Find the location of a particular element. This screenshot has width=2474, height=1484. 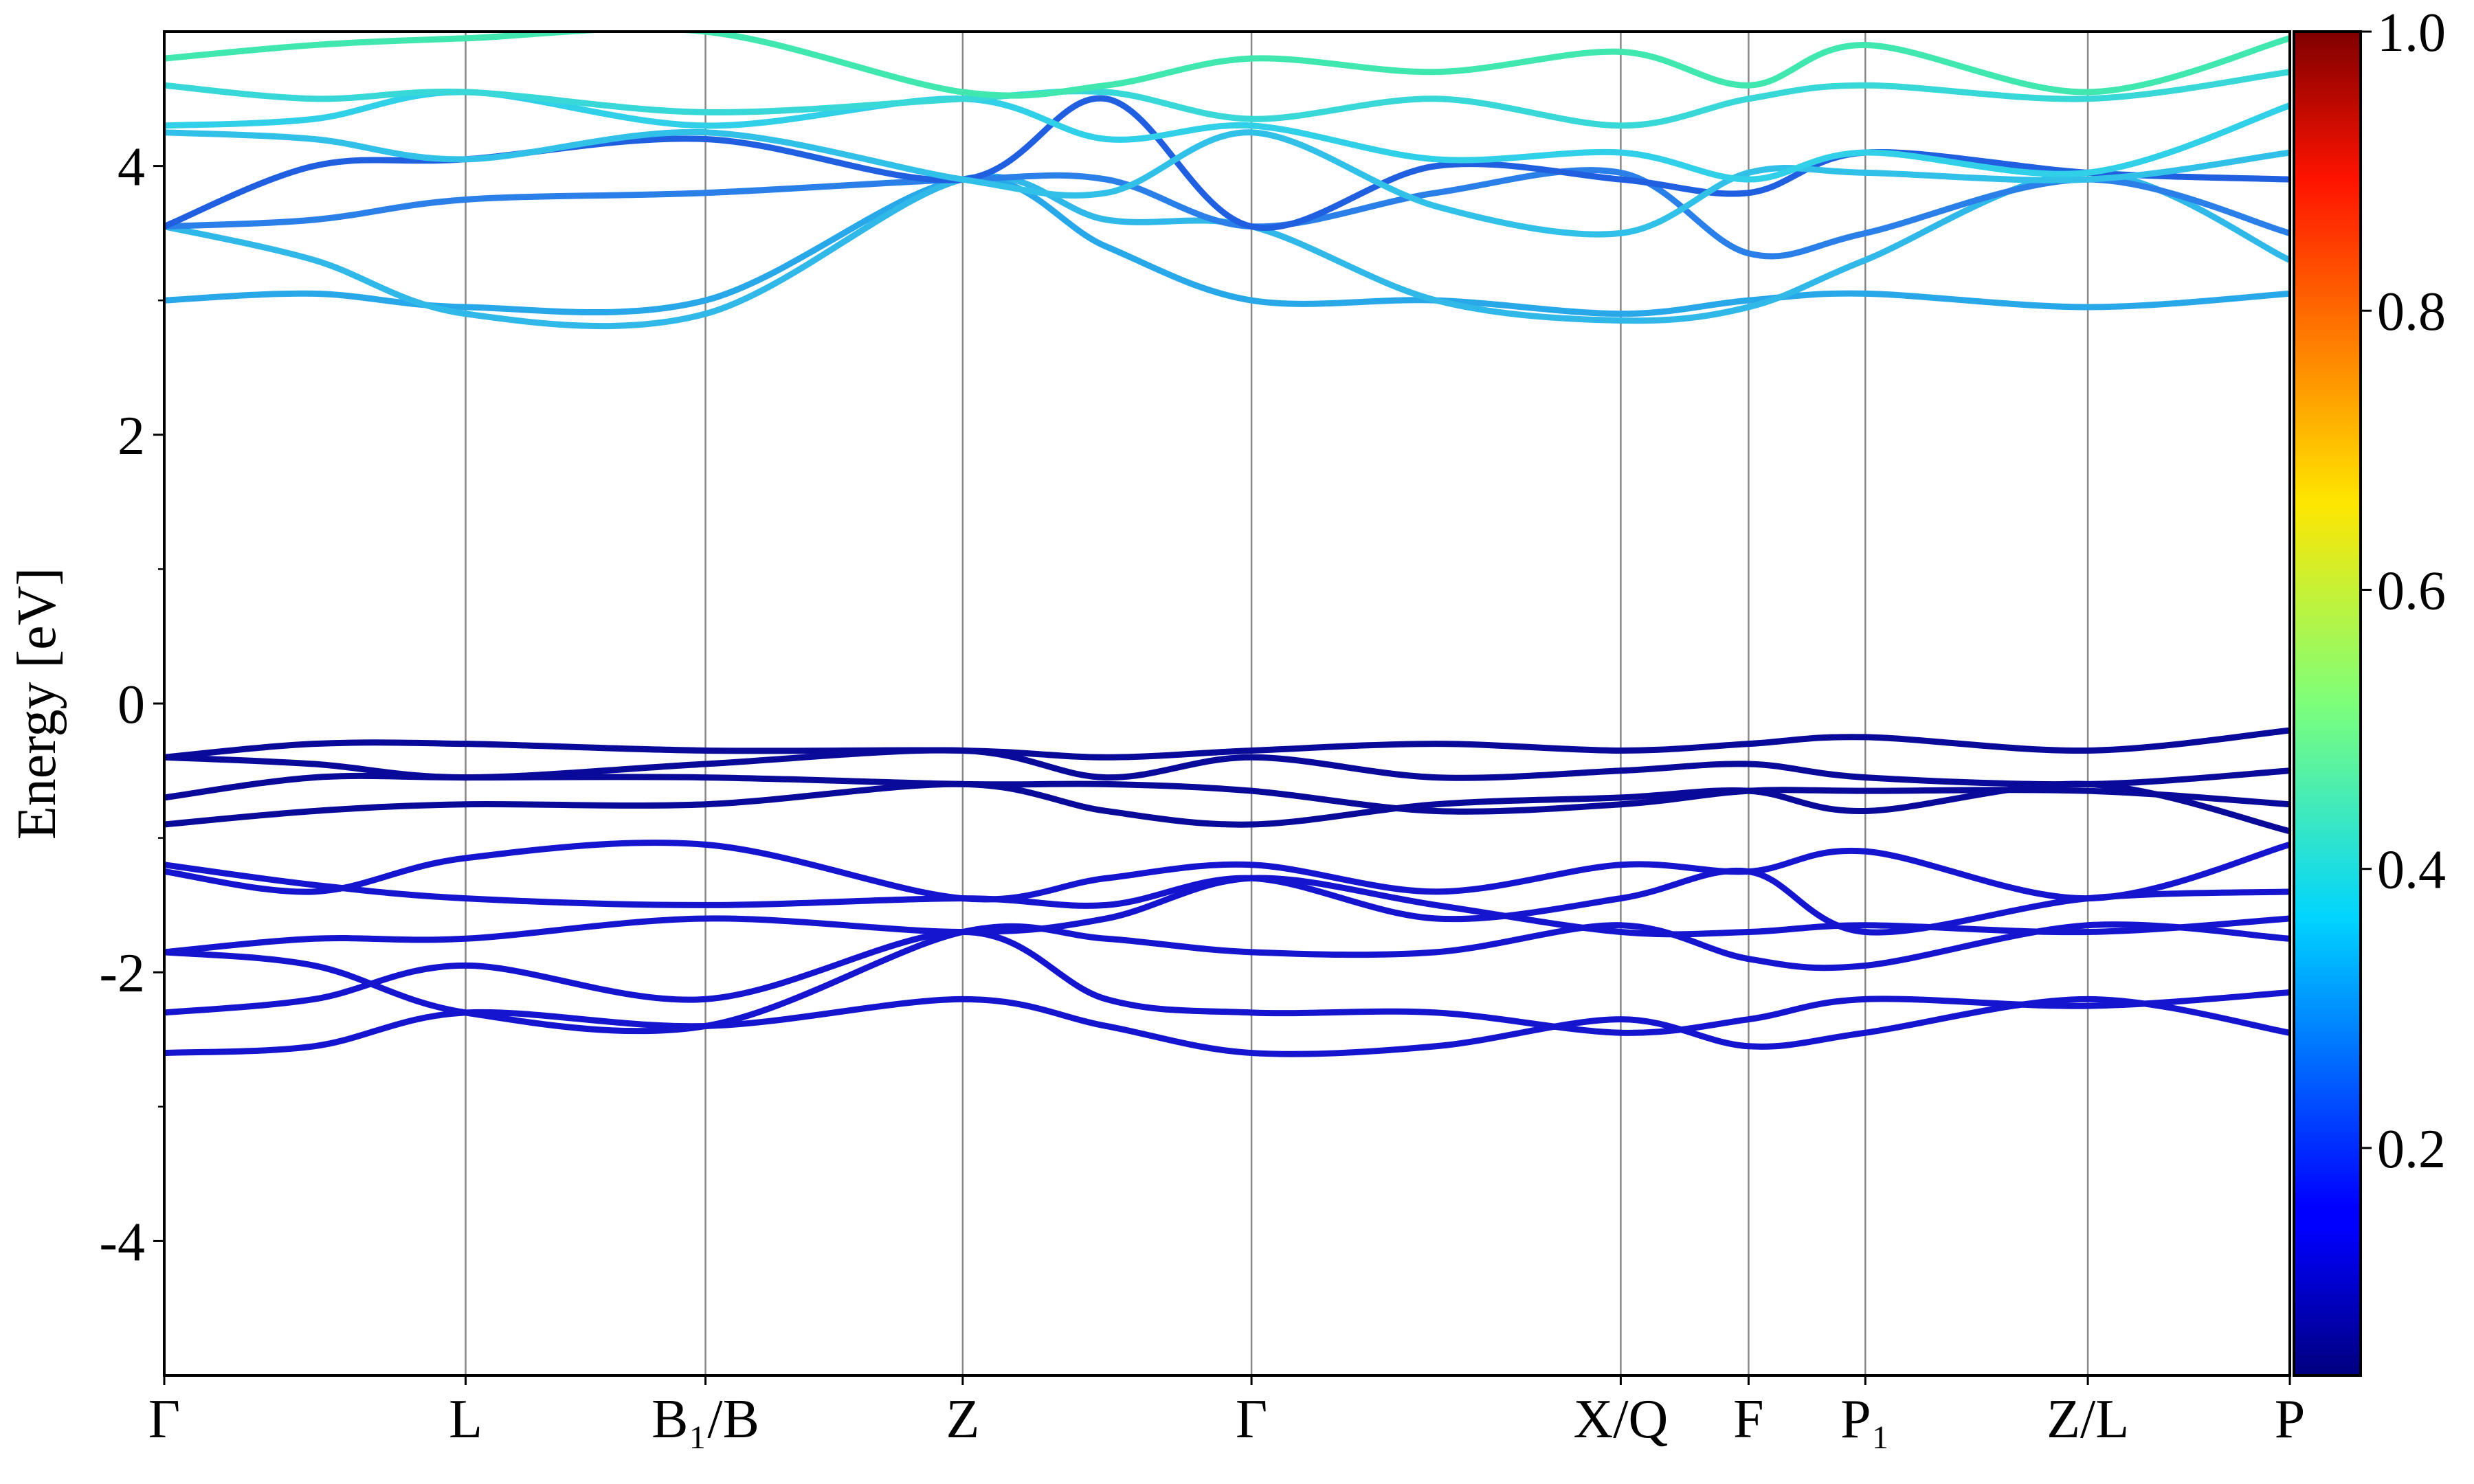

y-tick-label: 4 is located at coordinates (131, 167).